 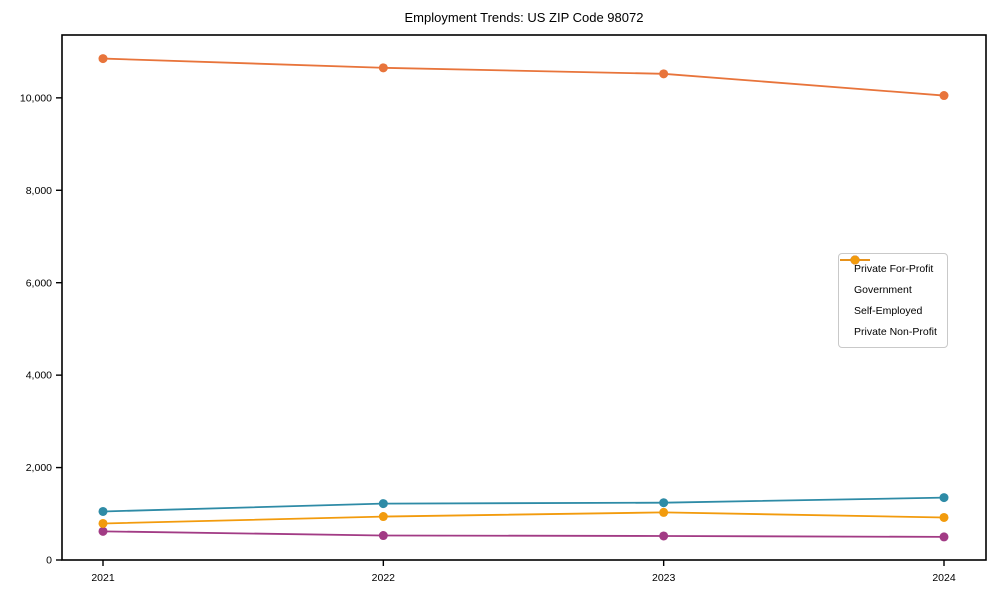 I want to click on legend-item-self-employed: Self-Employed, so click(x=888, y=287).